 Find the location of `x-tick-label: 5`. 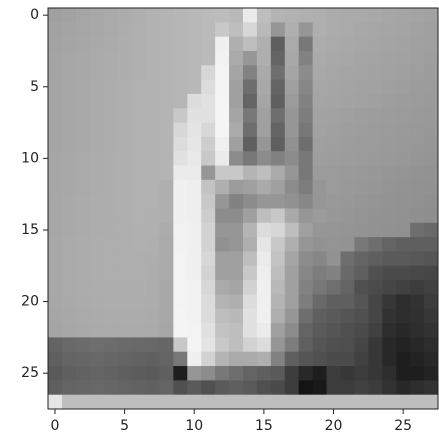

x-tick-label: 5 is located at coordinates (124, 426).